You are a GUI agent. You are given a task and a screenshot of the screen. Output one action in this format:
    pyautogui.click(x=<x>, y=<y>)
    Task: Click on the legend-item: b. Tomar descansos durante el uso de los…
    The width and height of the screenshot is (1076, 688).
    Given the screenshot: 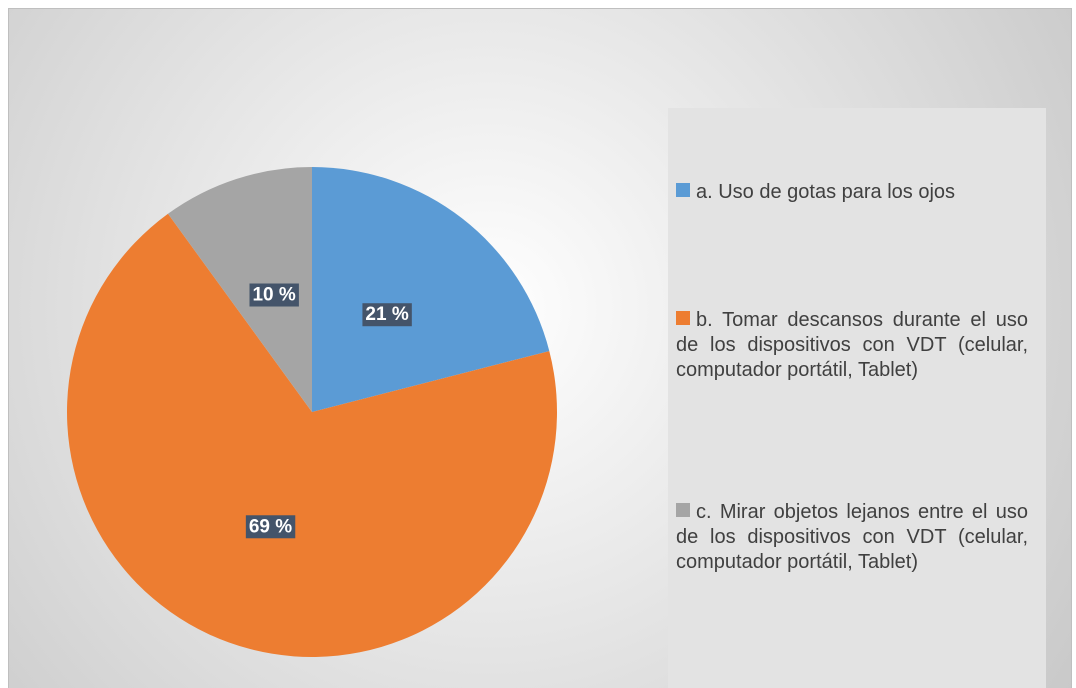 What is the action you would take?
    pyautogui.click(x=852, y=345)
    